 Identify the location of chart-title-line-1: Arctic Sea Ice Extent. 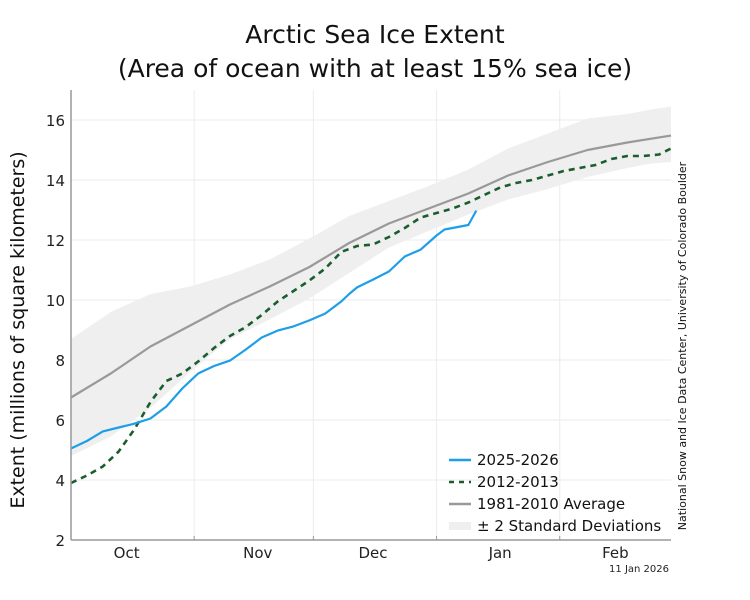
(375, 34).